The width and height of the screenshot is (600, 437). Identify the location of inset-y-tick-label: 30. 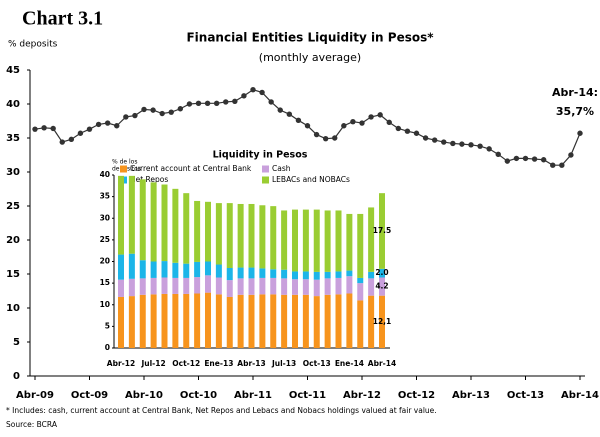
(105, 217).